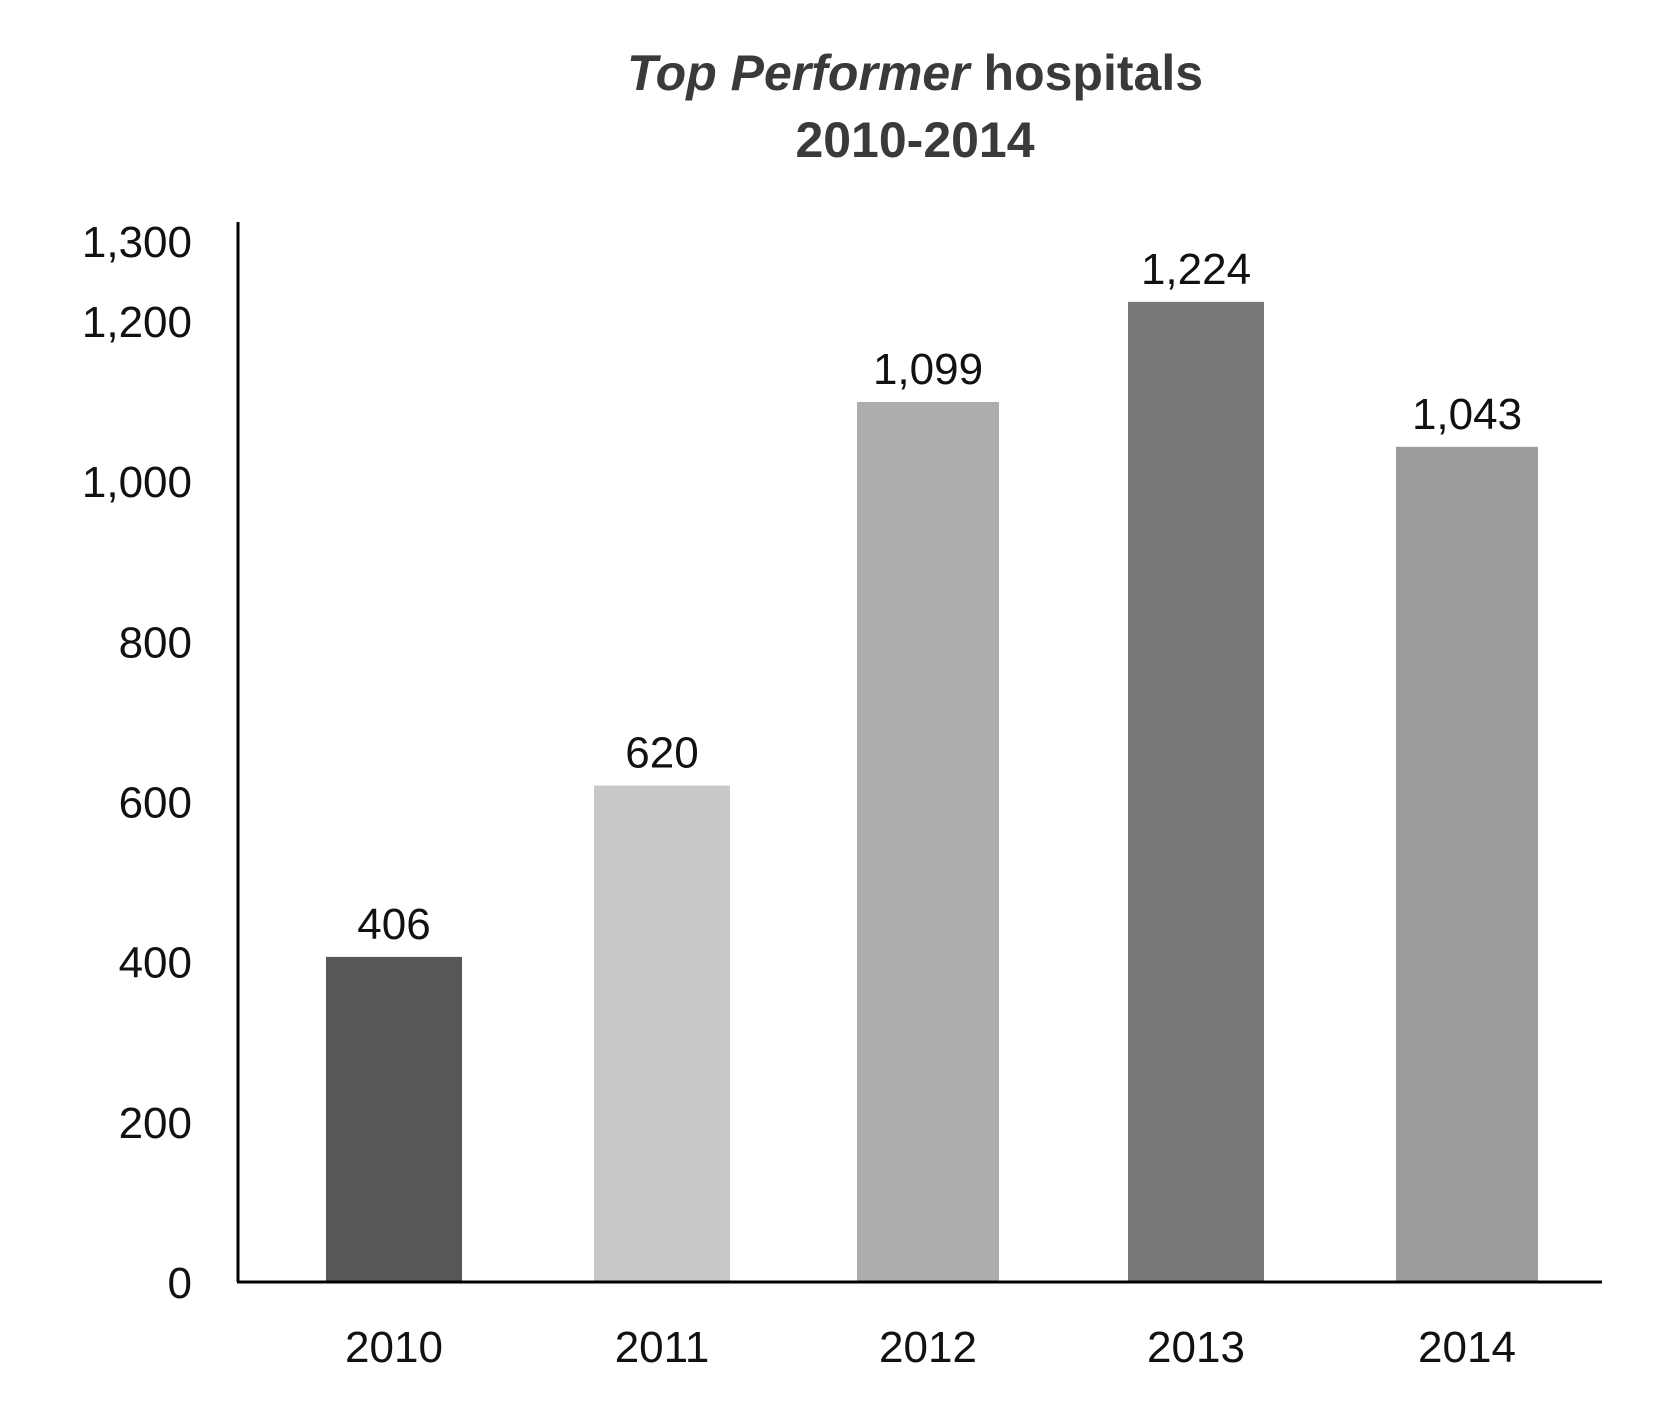 Image resolution: width=1678 pixels, height=1401 pixels. I want to click on bar-2012, so click(928, 842).